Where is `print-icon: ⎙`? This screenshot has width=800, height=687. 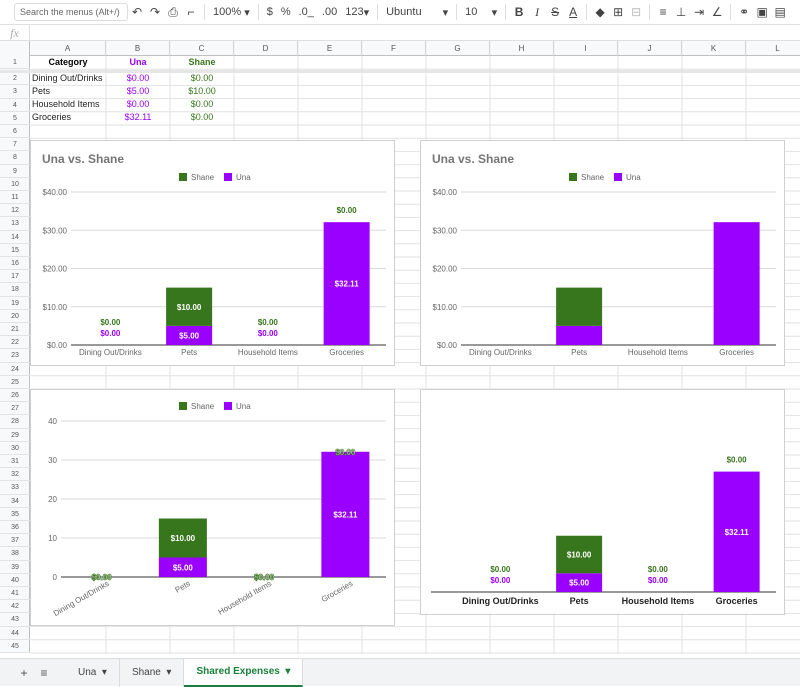 print-icon: ⎙ is located at coordinates (173, 11).